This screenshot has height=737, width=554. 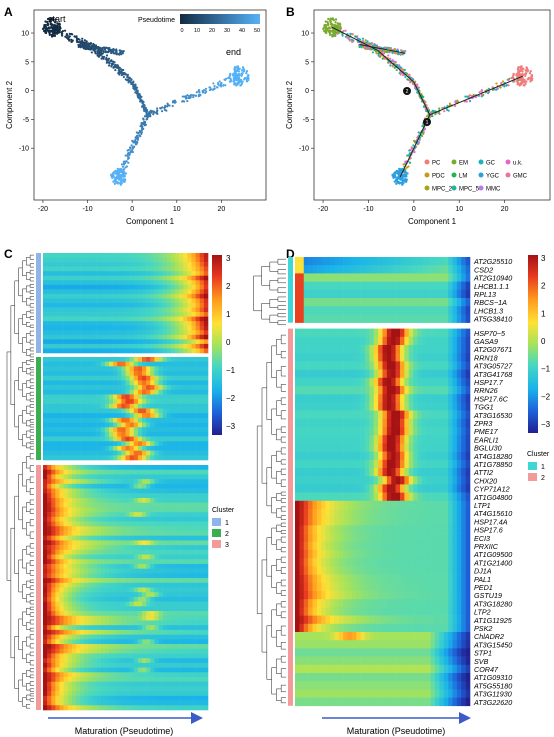 I want to click on legend-tick-label: 50, so click(x=257, y=31).